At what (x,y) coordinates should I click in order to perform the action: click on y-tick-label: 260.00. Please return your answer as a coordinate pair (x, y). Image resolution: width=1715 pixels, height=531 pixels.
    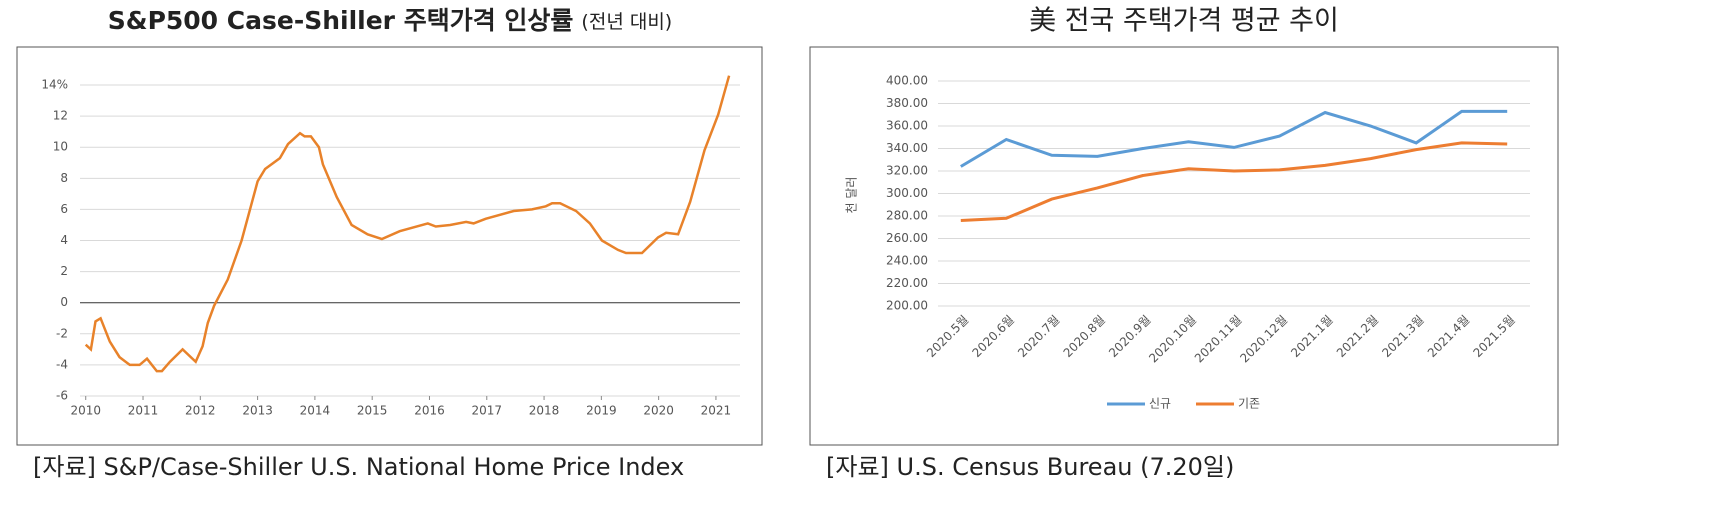
    Looking at the image, I should click on (907, 238).